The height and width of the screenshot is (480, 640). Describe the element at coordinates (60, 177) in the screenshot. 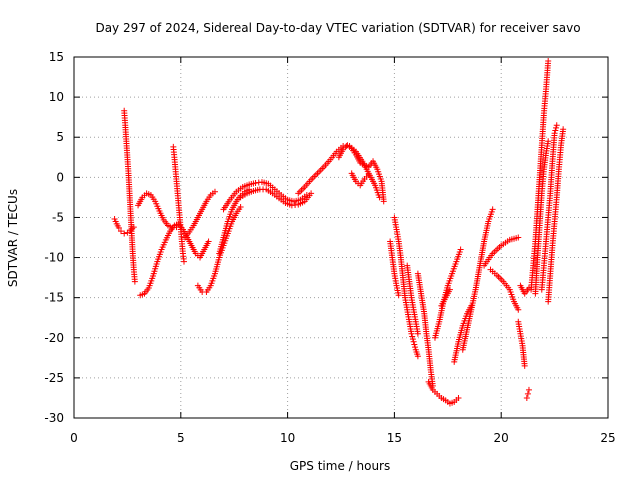

I see `y-tick-label: 0` at that location.